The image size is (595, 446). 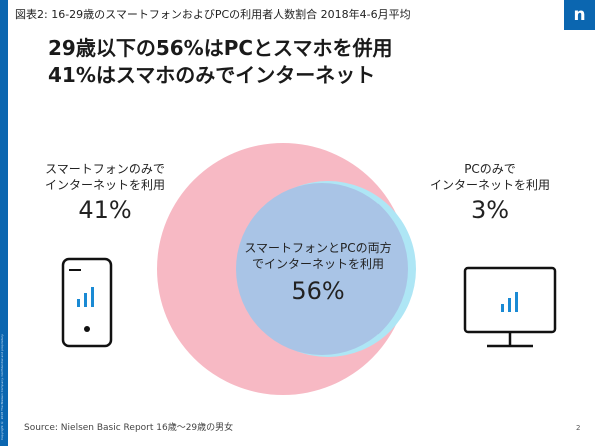 What do you see at coordinates (489, 185) in the screenshot?
I see `pc-only-text-2: インターネットを利用` at bounding box center [489, 185].